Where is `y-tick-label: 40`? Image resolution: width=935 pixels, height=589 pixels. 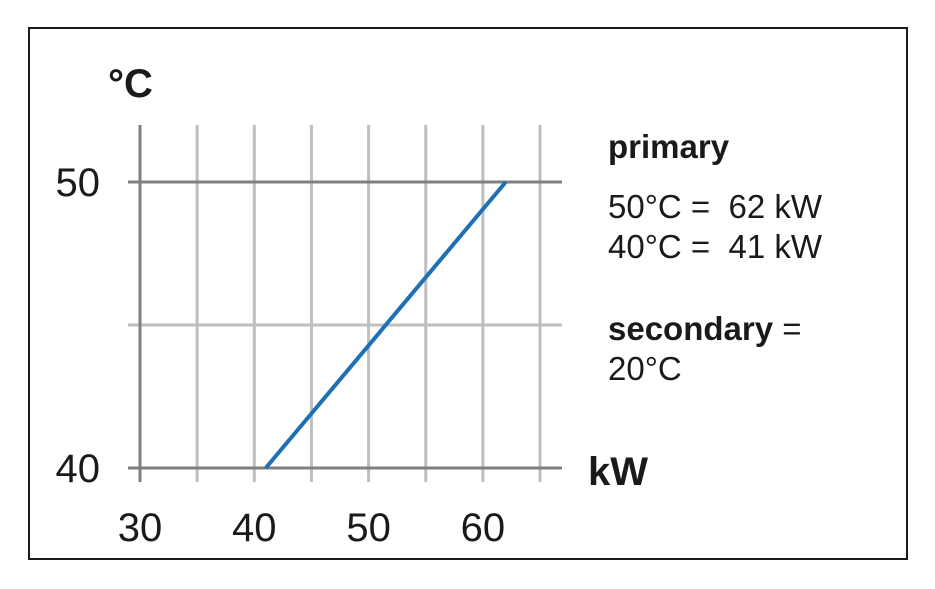 y-tick-label: 40 is located at coordinates (78, 469).